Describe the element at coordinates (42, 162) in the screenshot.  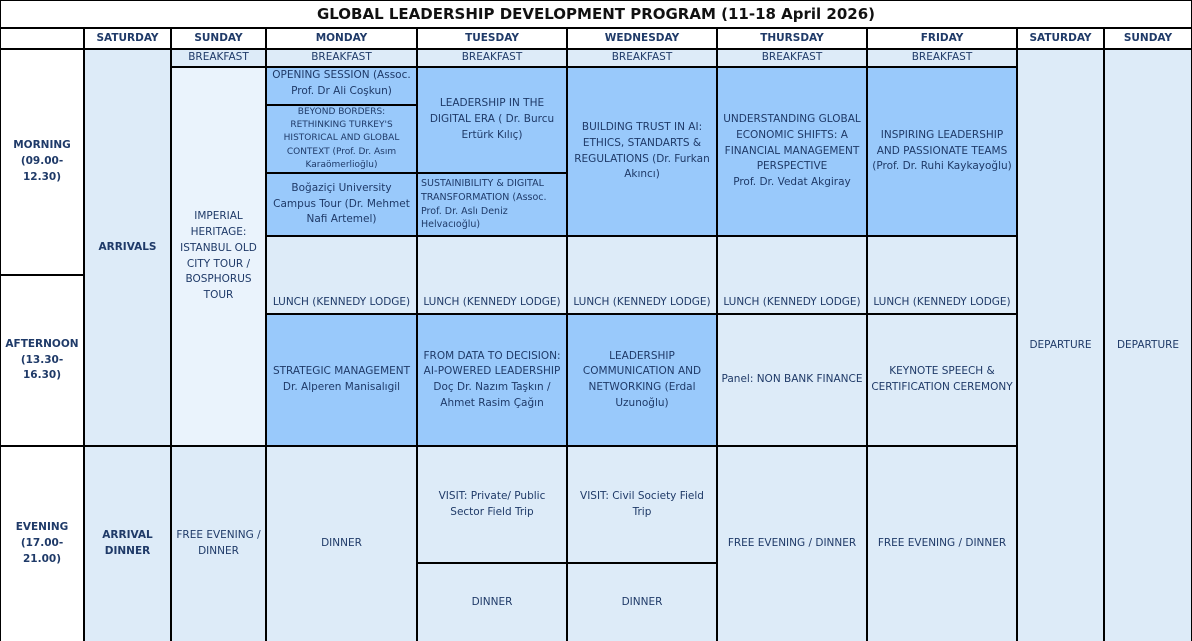
I see `period-morning: MORNING (09.00-12.30)` at that location.